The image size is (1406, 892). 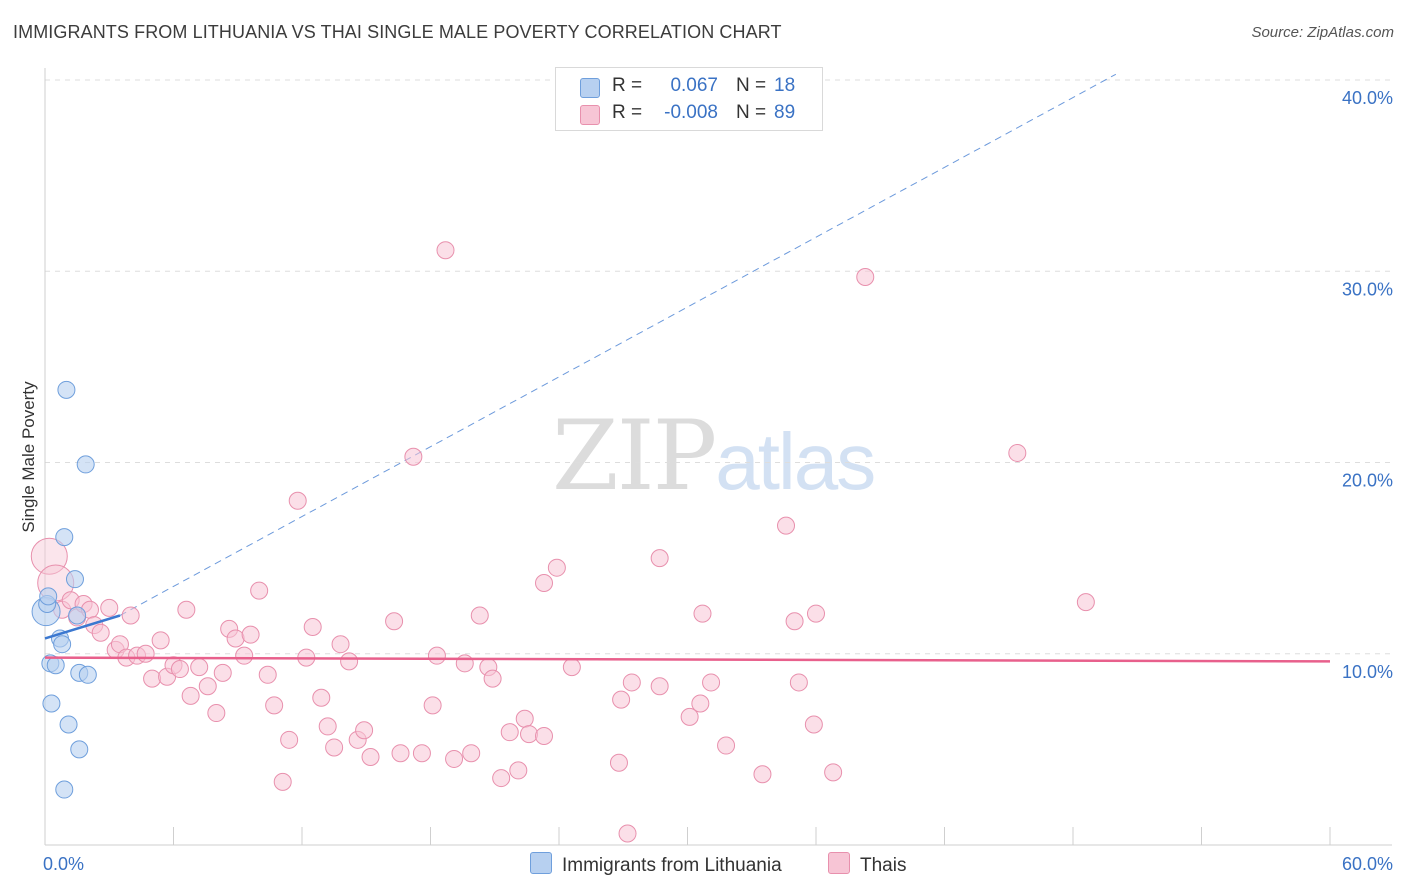 I want to click on watermark-zip: ZIP, so click(x=634, y=456).